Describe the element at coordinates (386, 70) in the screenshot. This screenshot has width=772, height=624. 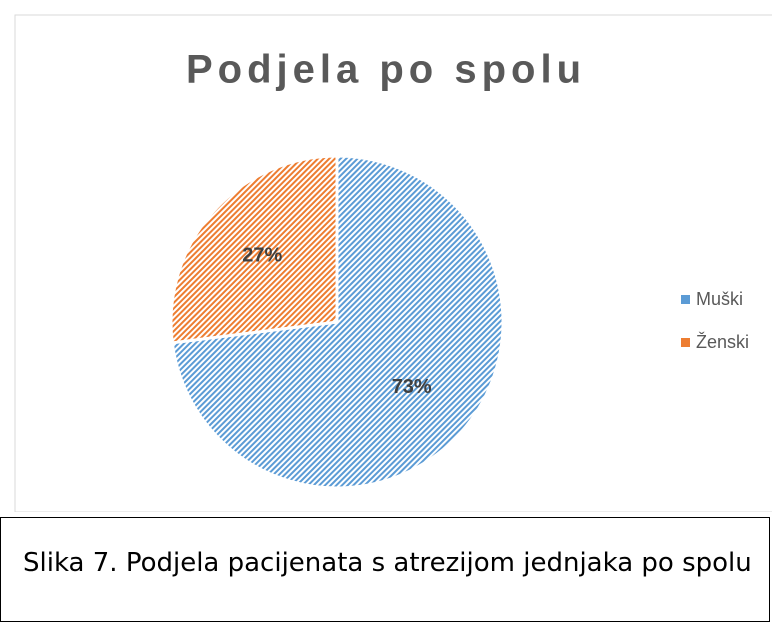
I see `chart-title: Podjela po spolu` at that location.